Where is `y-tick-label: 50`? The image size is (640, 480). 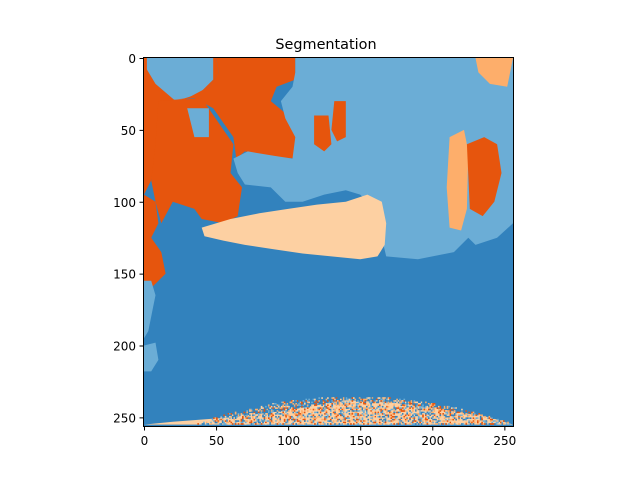
y-tick-label: 50 is located at coordinates (128, 131).